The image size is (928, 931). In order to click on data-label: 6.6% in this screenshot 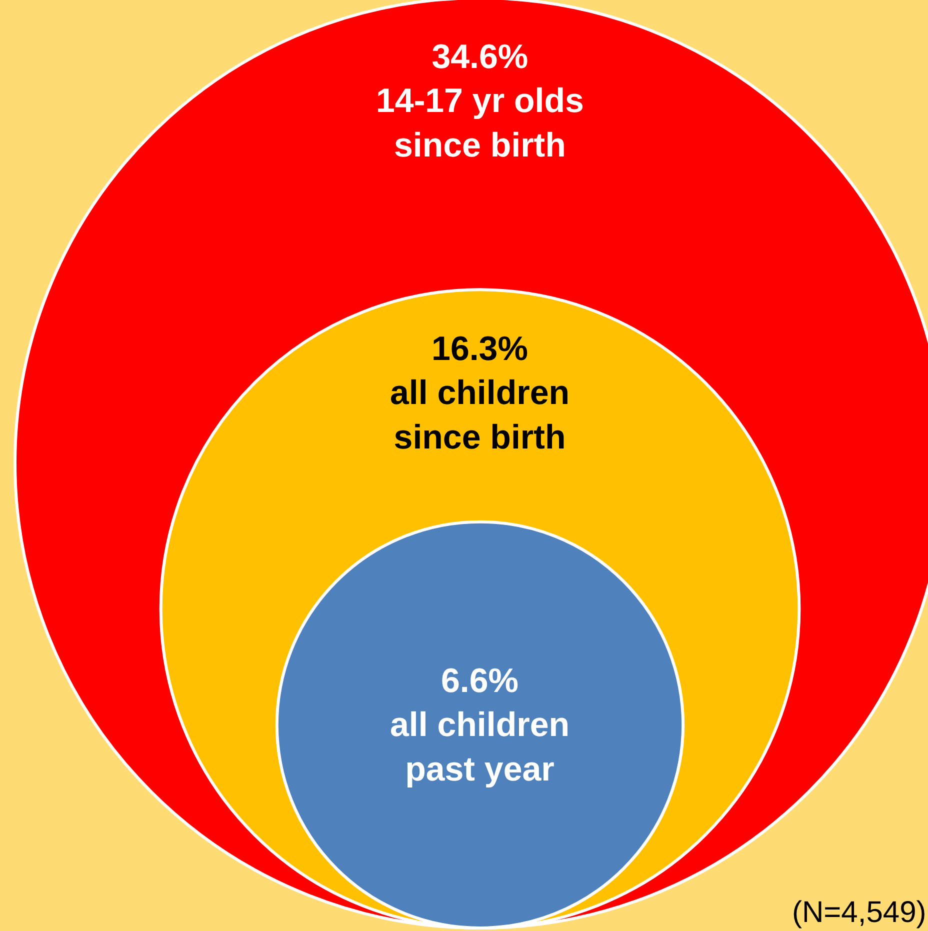, I will do `click(479, 681)`.